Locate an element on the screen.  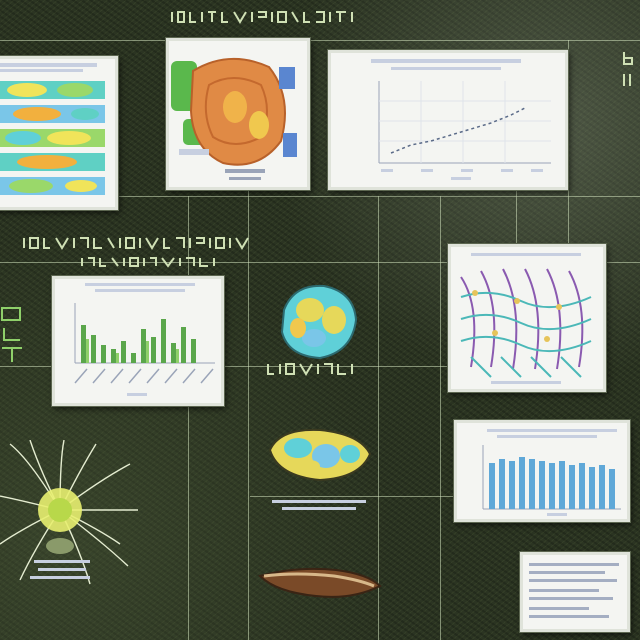
organism-panel-top is located at coordinates (238, 114).